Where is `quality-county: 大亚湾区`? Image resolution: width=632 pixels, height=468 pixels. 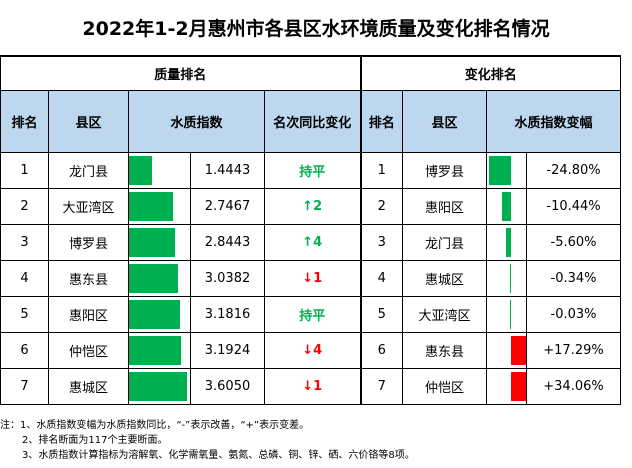
quality-county: 大亚湾区 is located at coordinates (88, 206).